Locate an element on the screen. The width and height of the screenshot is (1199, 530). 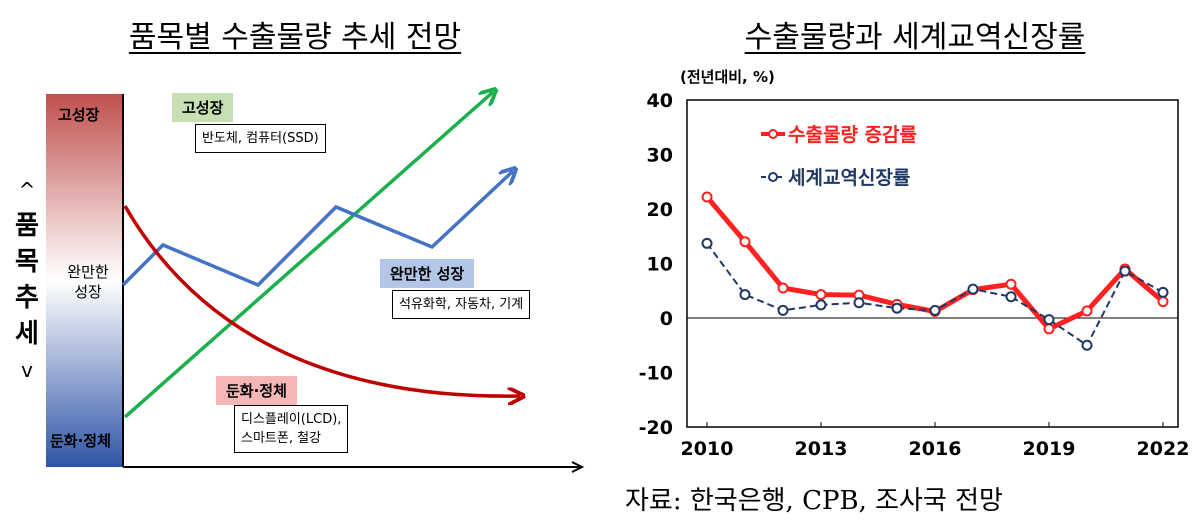
down-caret: v is located at coordinates (27, 370).